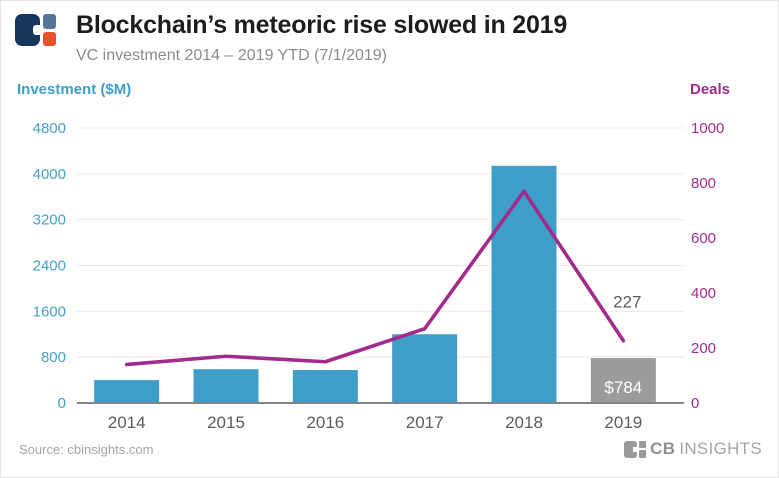 The image size is (779, 478). I want to click on left-tick-1600: 1600, so click(49, 311).